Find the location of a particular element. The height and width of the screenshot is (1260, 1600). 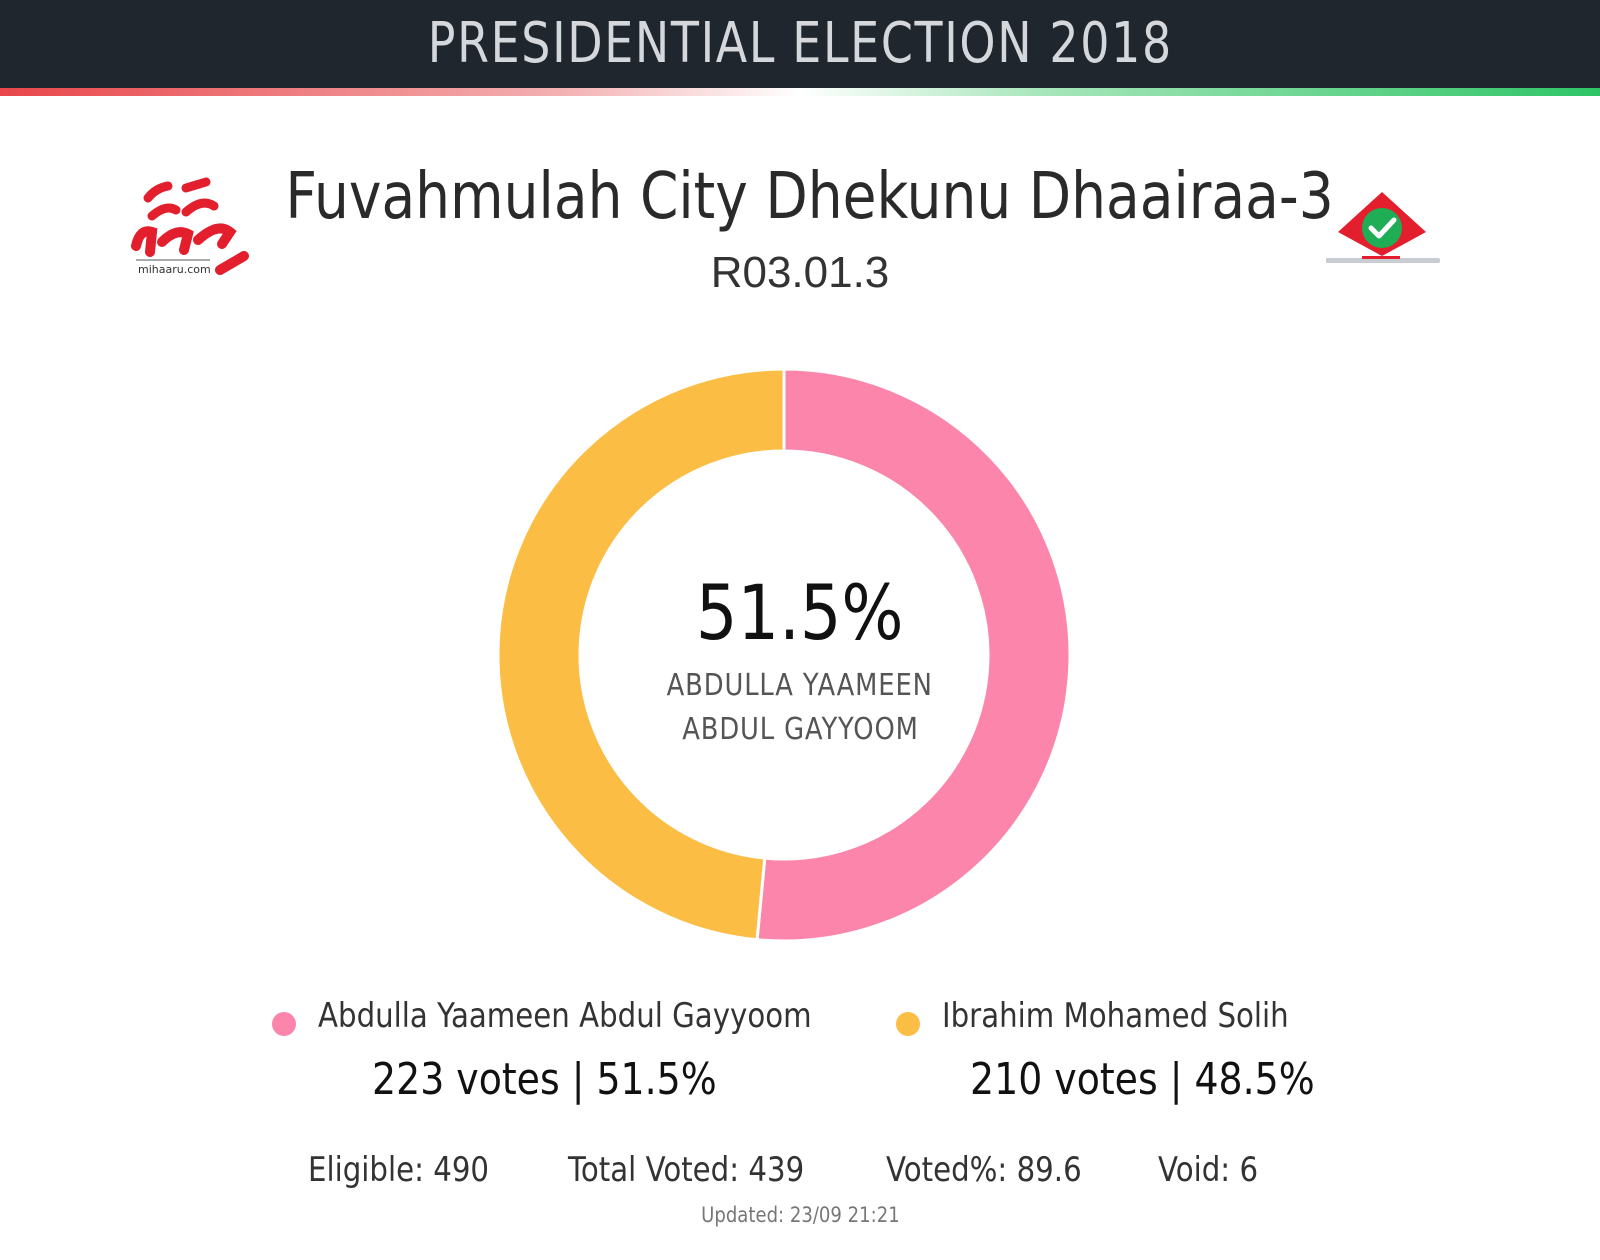

legend-candidate-name: Ibrahim Mohamed Solih is located at coordinates (1115, 1016).